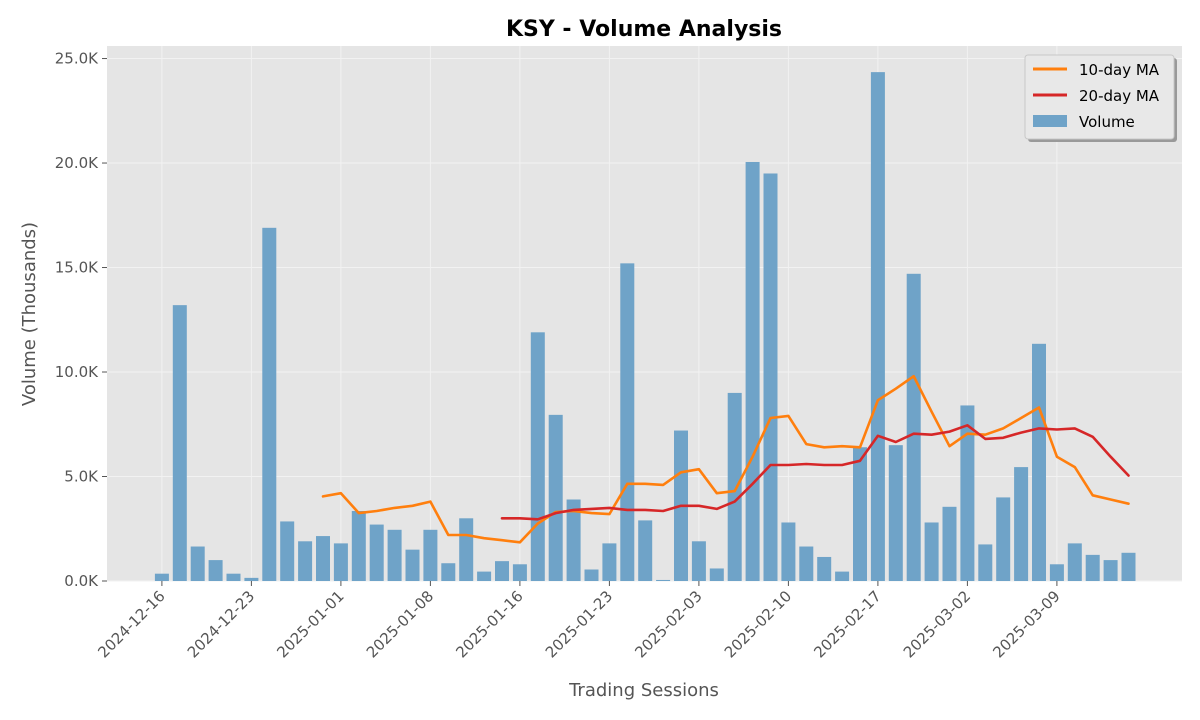 This screenshot has height=720, width=1200. What do you see at coordinates (815, 472) in the screenshot?
I see `20-day-ma-line` at bounding box center [815, 472].